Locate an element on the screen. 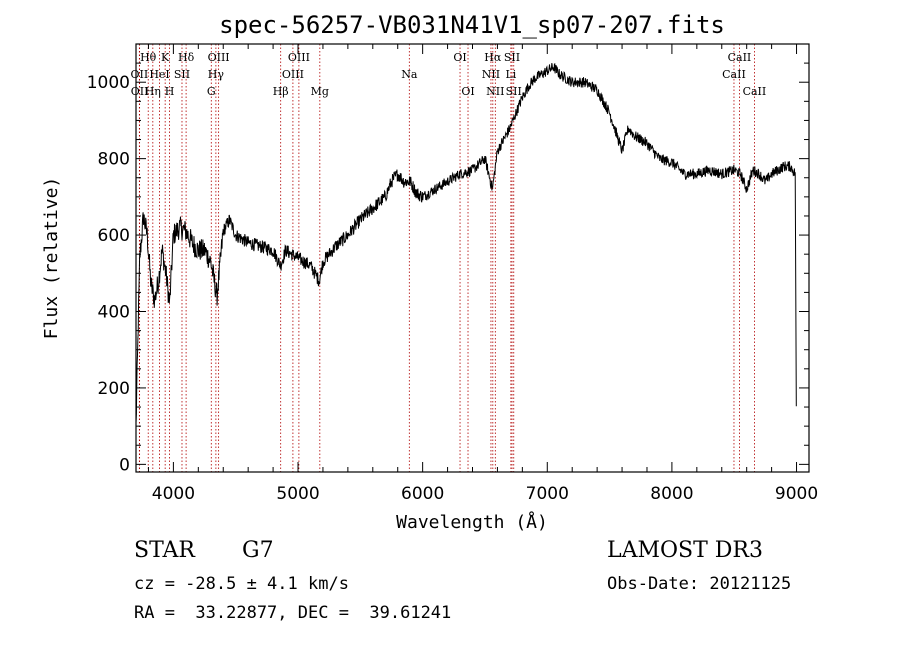  spectral-line-label: Mg is located at coordinates (320, 91).